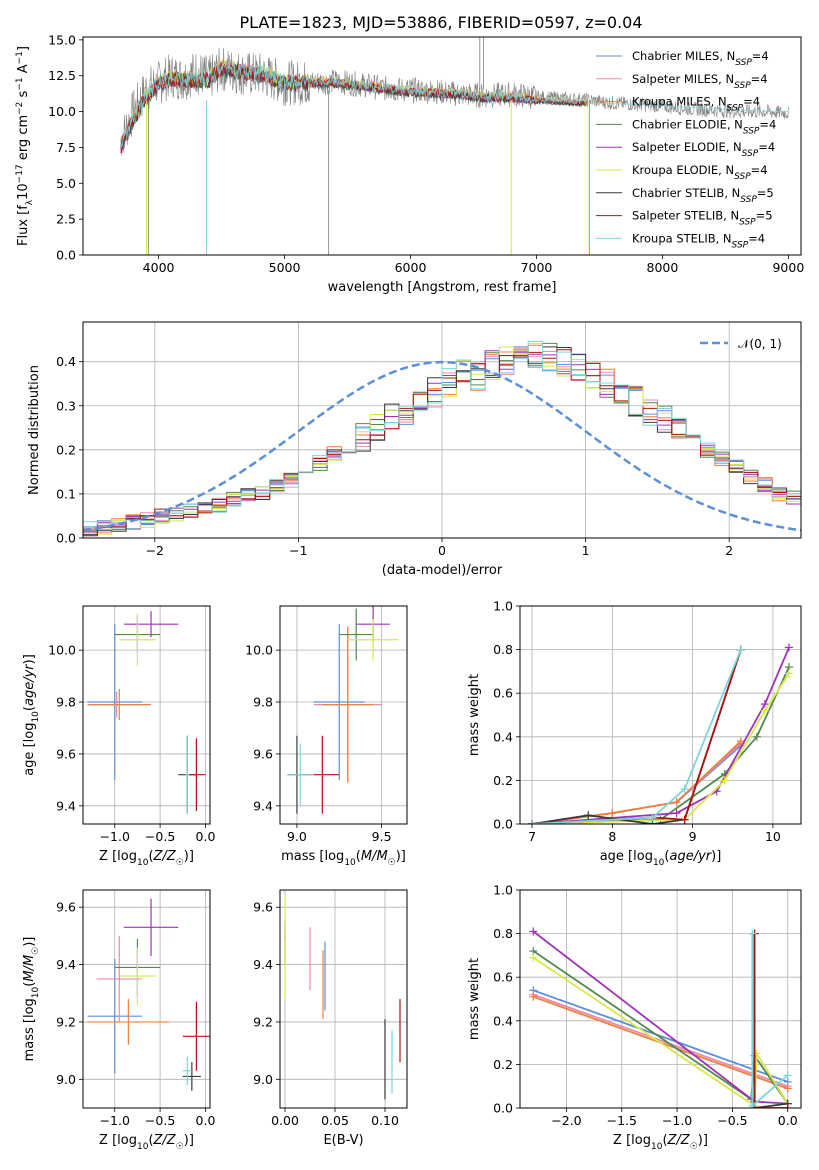 This screenshot has height=1170, width=819. What do you see at coordinates (66, 1079) in the screenshot?
I see `y-tick-label: 9.0` at bounding box center [66, 1079].